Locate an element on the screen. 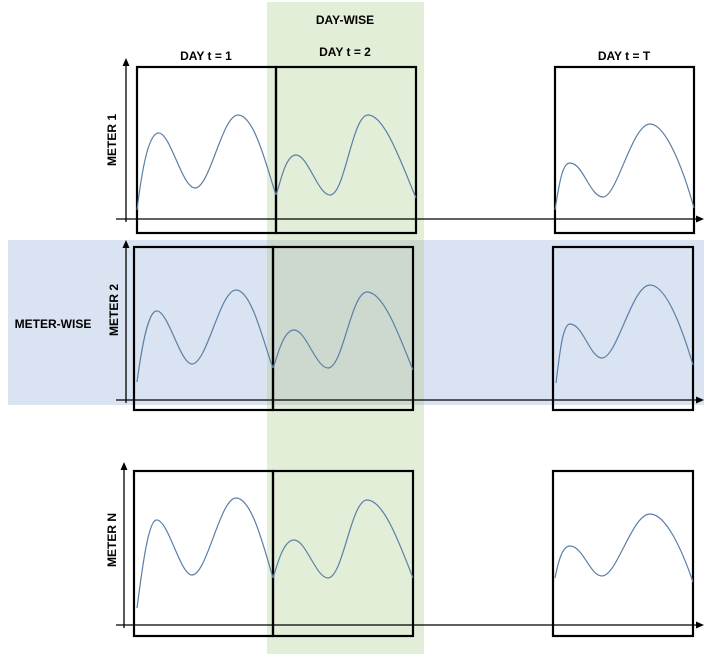 This screenshot has width=704, height=654. meter-n-label: METER N is located at coordinates (112, 540).